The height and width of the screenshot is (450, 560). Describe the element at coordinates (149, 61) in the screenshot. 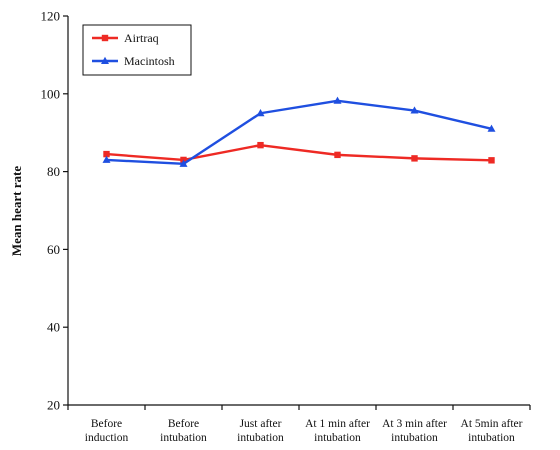

I see `legend-label: Macintosh` at that location.